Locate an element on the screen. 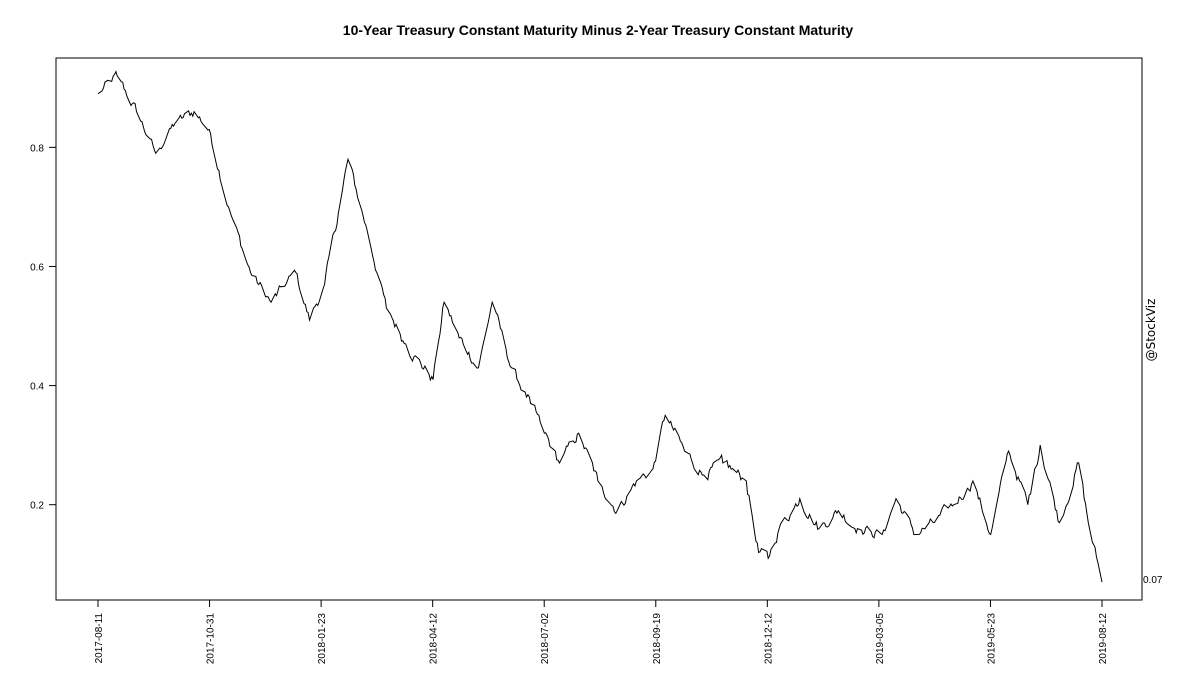 Image resolution: width=1200 pixels, height=700 pixels. last-value-label: 0.07 is located at coordinates (1153, 580).